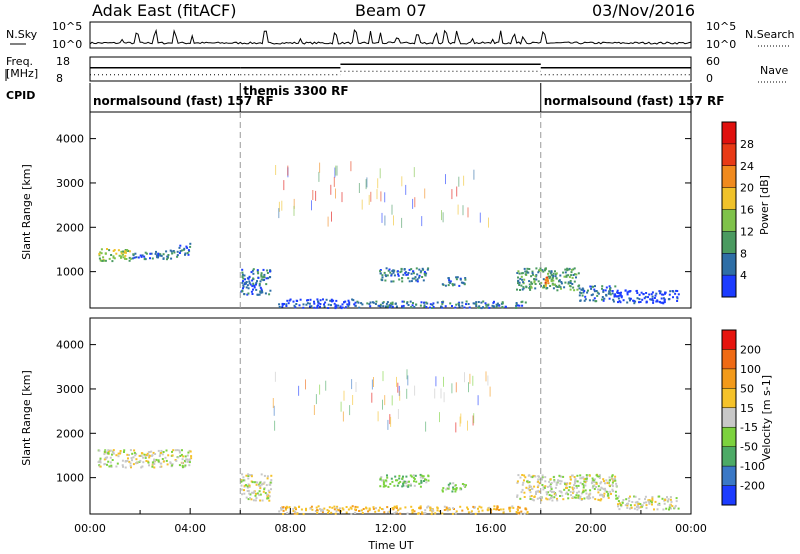 This screenshot has width=800, height=554. What do you see at coordinates (729, 417) in the screenshot?
I see `colorbar-frame` at bounding box center [729, 417].